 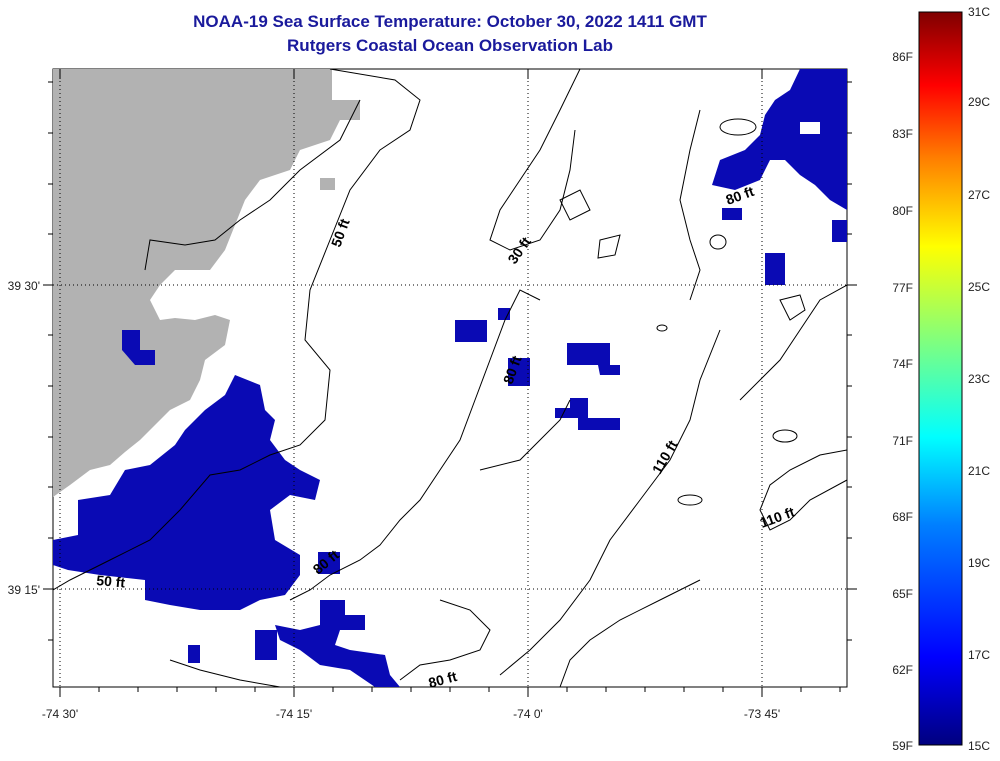 What do you see at coordinates (902, 57) in the screenshot?
I see `colorbar-f-label: 86F` at bounding box center [902, 57].